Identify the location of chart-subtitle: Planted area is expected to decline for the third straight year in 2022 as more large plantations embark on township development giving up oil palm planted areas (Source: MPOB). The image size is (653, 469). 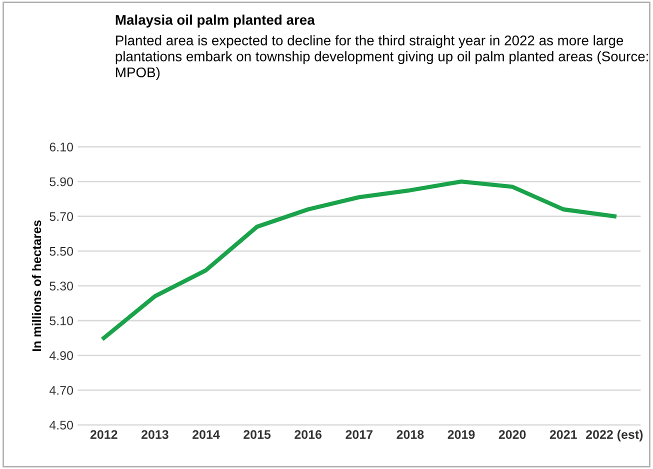
(382, 57).